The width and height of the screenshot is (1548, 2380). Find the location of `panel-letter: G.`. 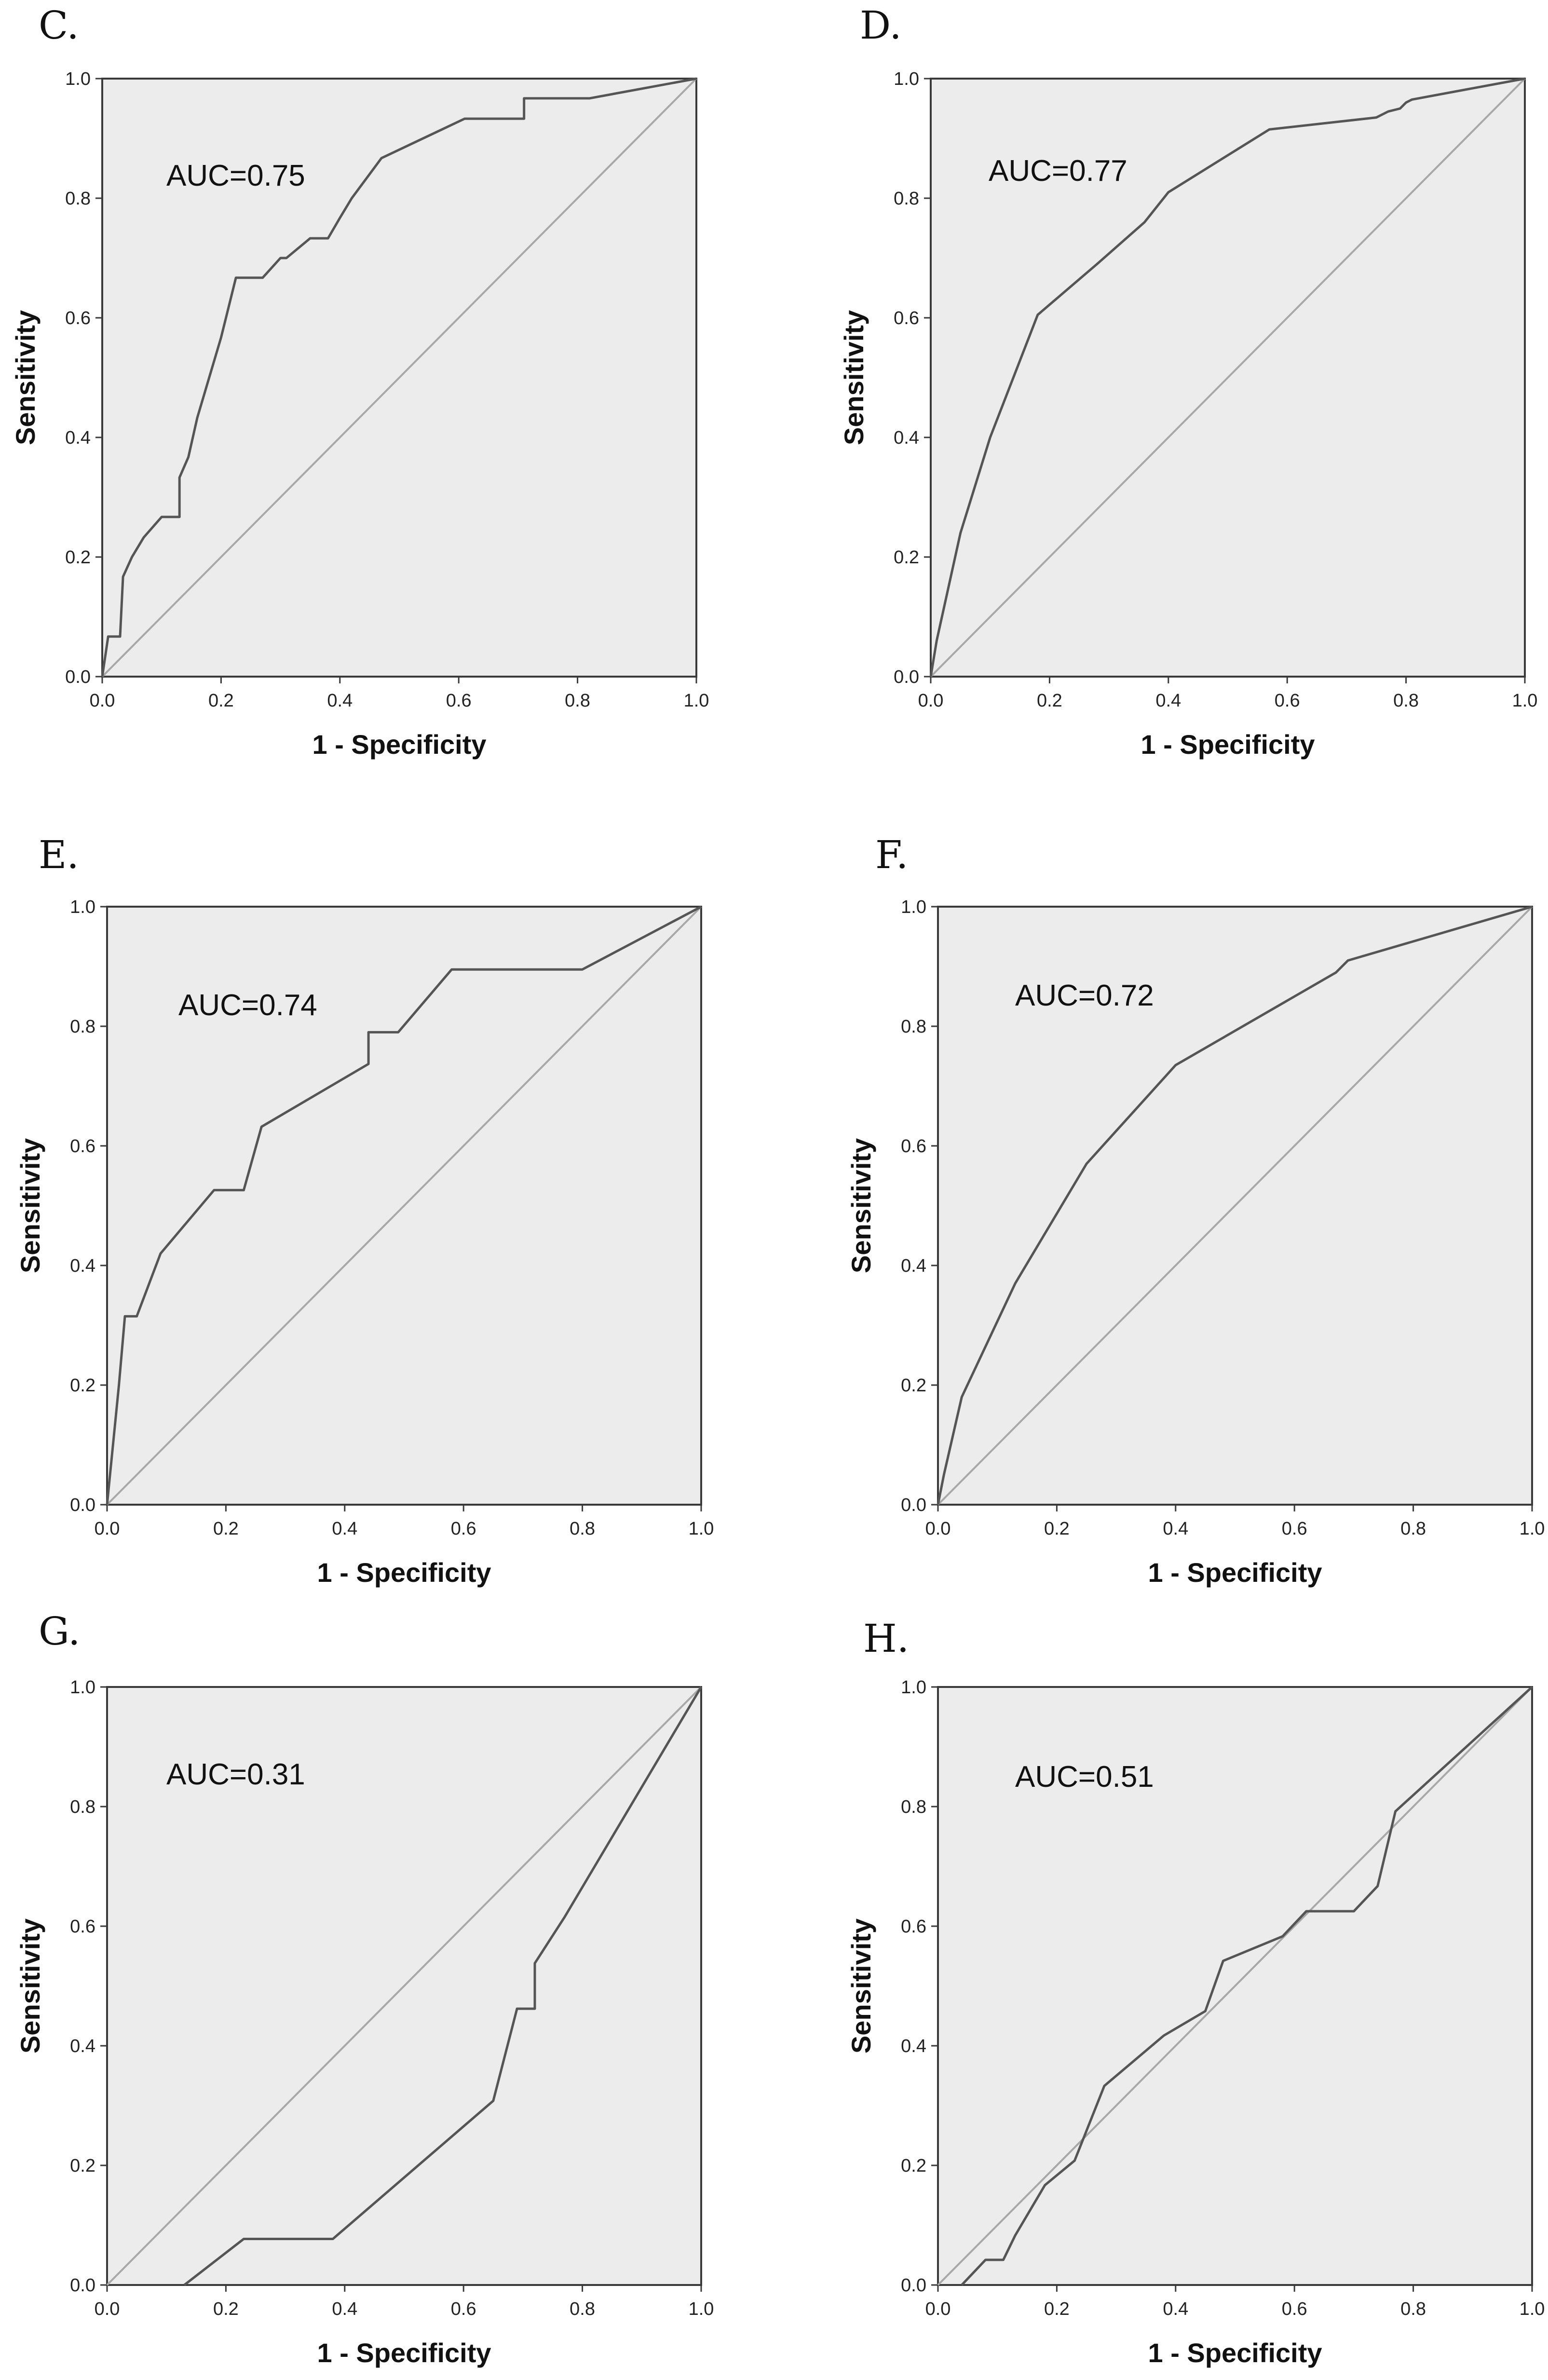

panel-letter: G. is located at coordinates (60, 1631).